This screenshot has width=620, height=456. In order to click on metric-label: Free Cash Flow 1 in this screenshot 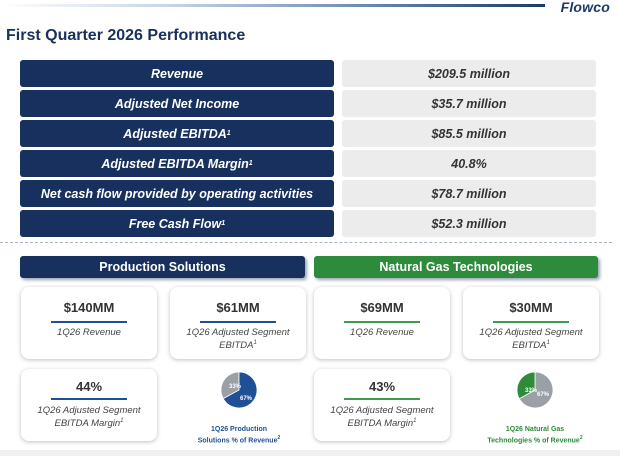, I will do `click(177, 223)`.